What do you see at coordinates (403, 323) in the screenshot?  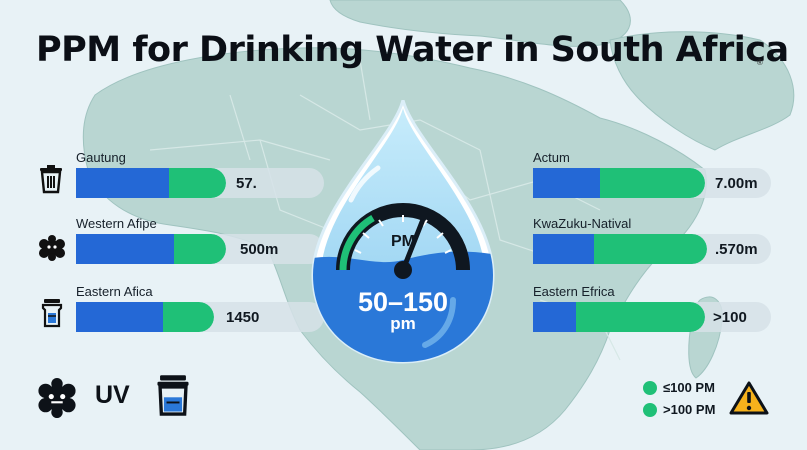 I see `ppm-range-unit: pm` at bounding box center [403, 323].